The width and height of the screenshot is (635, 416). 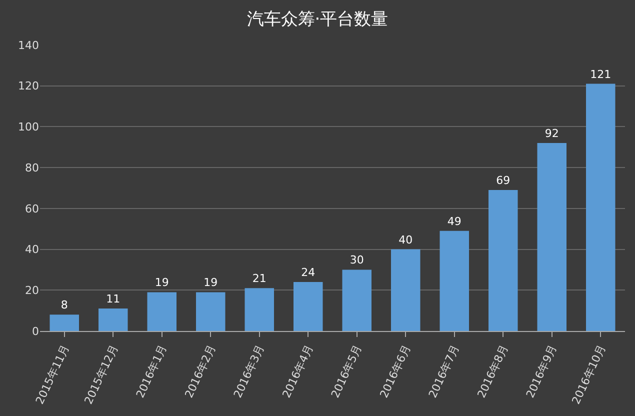 I want to click on y-tick-label: 100, so click(x=28, y=127).